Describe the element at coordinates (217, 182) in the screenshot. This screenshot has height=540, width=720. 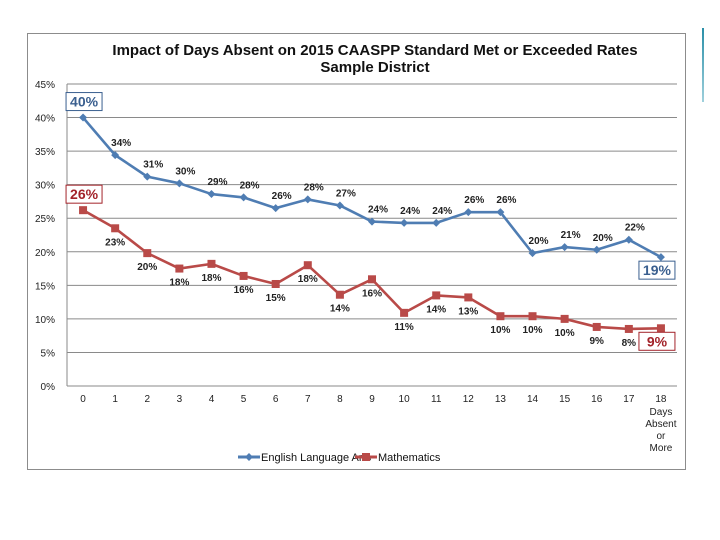
I see `data-label: 29%` at that location.